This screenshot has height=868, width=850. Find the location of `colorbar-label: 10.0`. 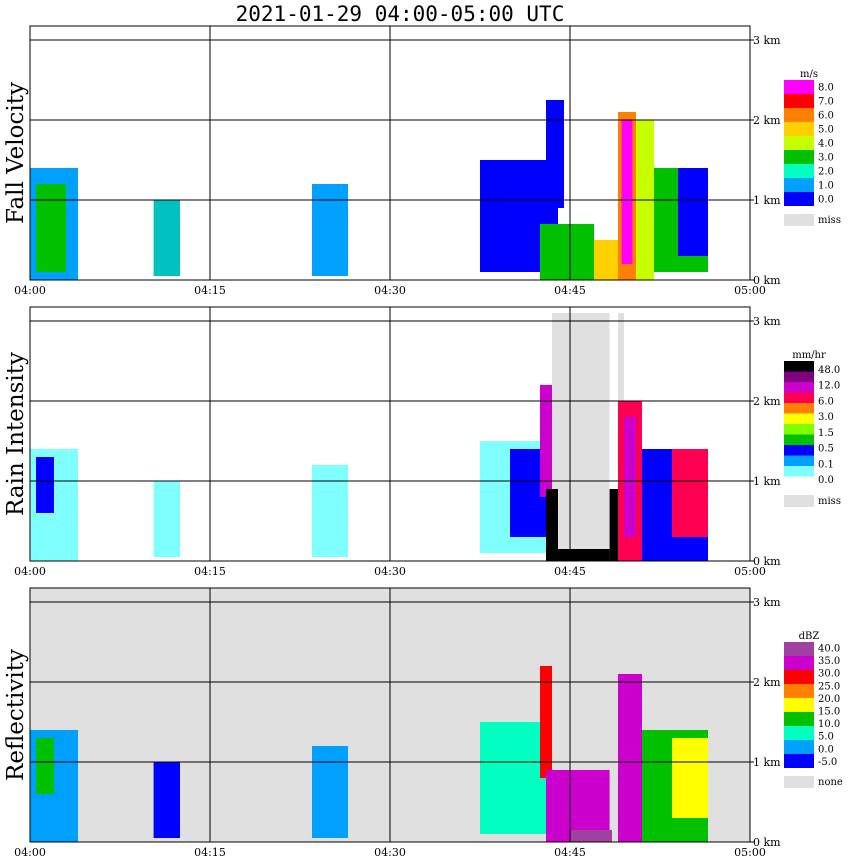

colorbar-label: 10.0 is located at coordinates (829, 724).